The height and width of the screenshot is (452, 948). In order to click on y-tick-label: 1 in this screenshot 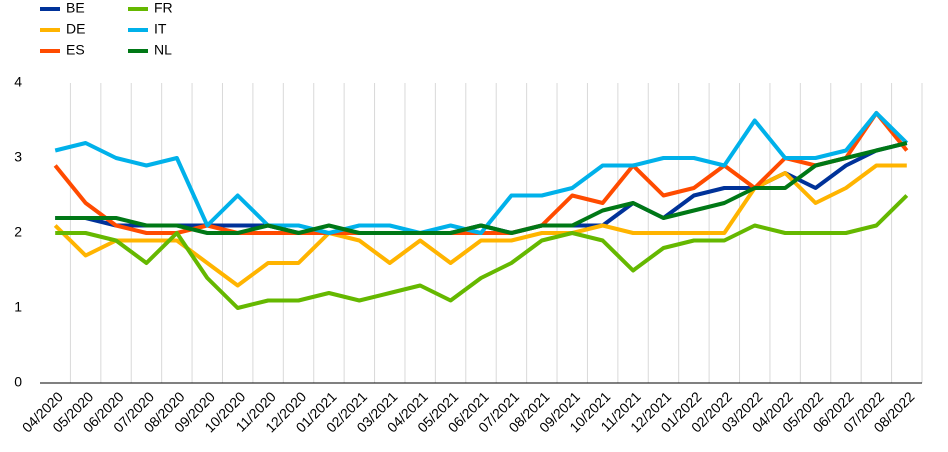, I will do `click(18, 307)`.